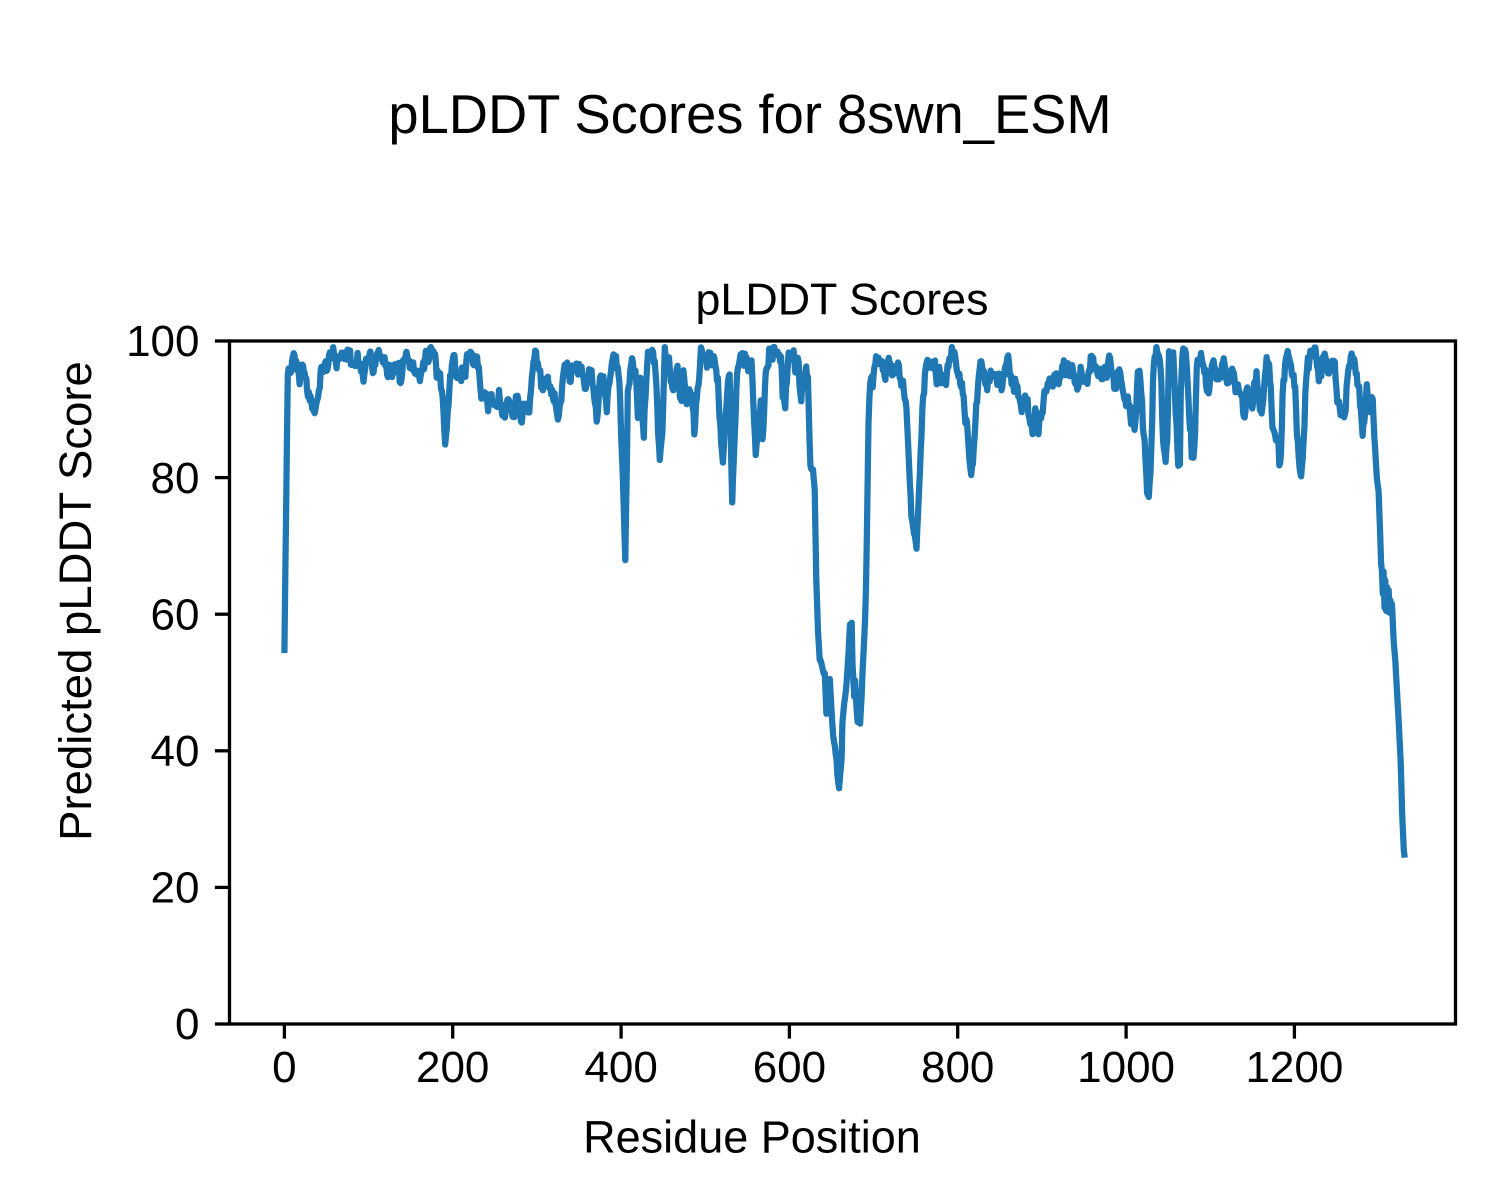 This screenshot has height=1200, width=1500. What do you see at coordinates (175, 614) in the screenshot?
I see `svg-text: 60` at bounding box center [175, 614].